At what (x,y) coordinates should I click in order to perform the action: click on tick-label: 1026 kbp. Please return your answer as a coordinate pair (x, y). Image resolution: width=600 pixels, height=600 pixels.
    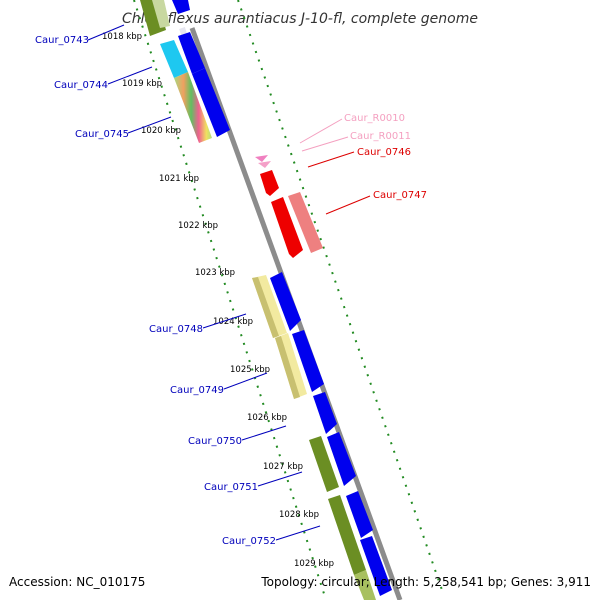
    Looking at the image, I should click on (267, 418).